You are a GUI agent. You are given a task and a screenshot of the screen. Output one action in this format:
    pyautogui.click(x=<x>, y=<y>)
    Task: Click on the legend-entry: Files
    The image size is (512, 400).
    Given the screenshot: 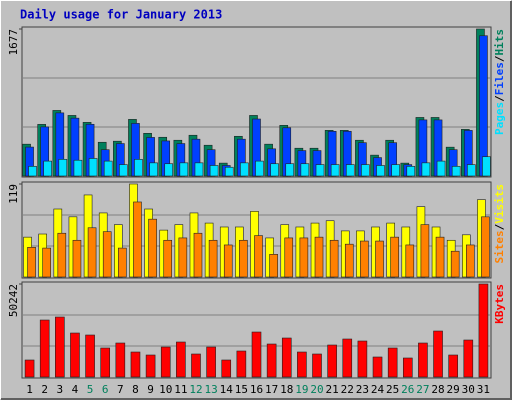 What is the action you would take?
    pyautogui.click(x=499, y=78)
    